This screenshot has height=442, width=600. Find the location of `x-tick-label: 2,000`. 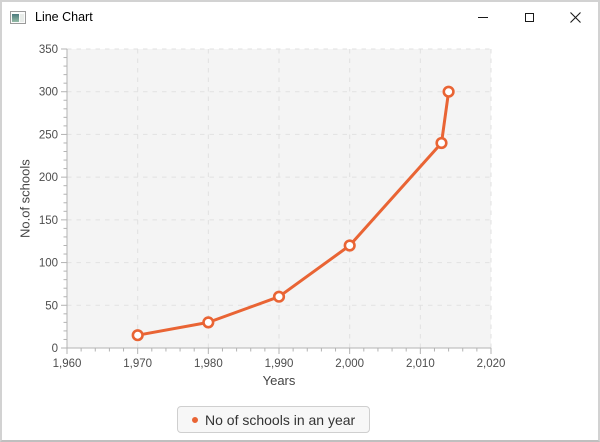

x-tick-label: 2,000 is located at coordinates (349, 364).